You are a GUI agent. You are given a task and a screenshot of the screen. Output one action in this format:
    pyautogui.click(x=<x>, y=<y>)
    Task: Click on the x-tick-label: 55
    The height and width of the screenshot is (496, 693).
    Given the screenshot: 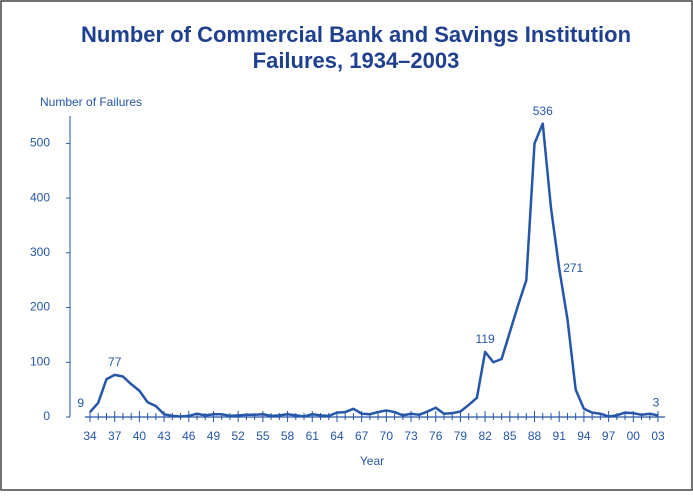 What is the action you would take?
    pyautogui.click(x=263, y=436)
    